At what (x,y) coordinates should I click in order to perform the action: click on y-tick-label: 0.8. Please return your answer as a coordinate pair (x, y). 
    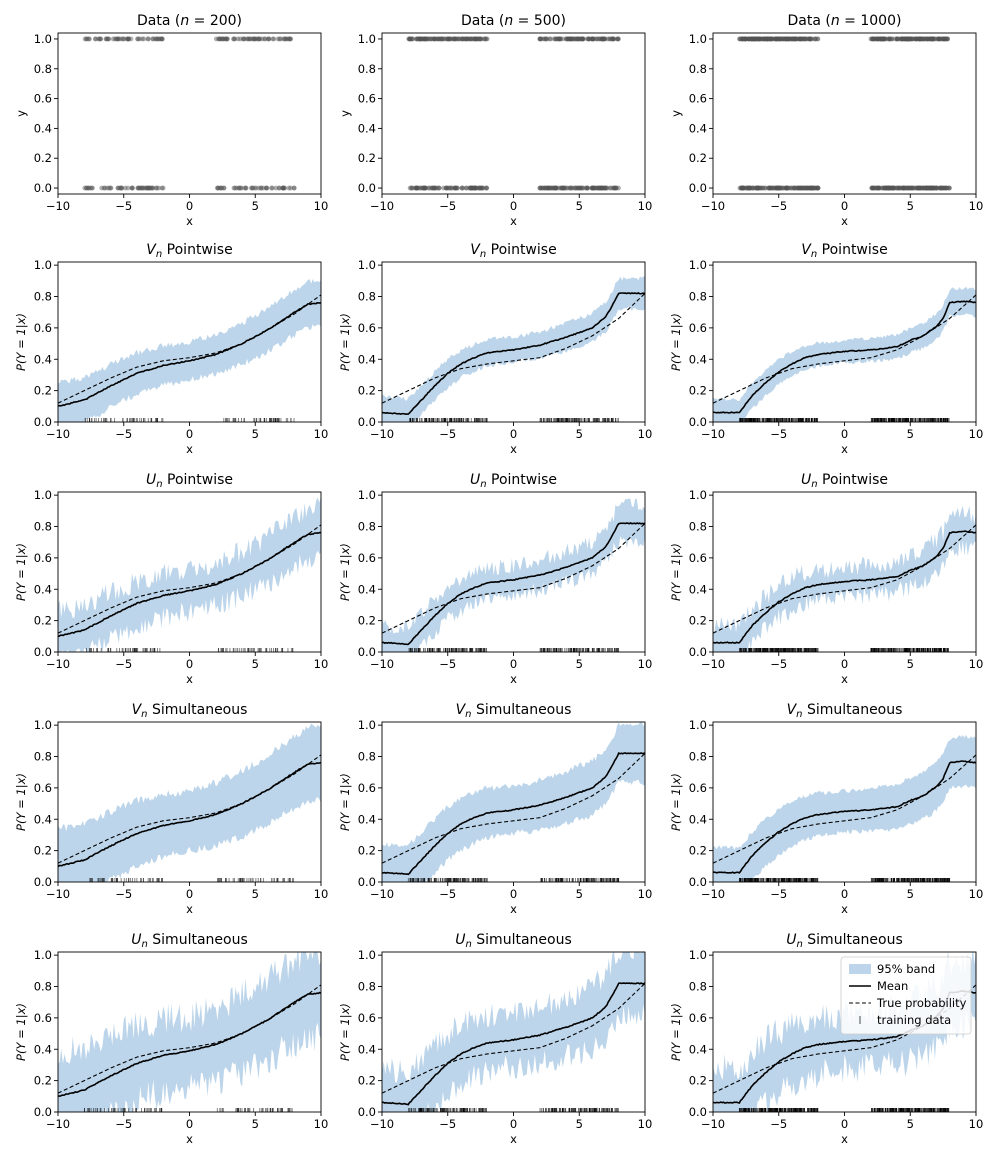
    Looking at the image, I should click on (43, 527).